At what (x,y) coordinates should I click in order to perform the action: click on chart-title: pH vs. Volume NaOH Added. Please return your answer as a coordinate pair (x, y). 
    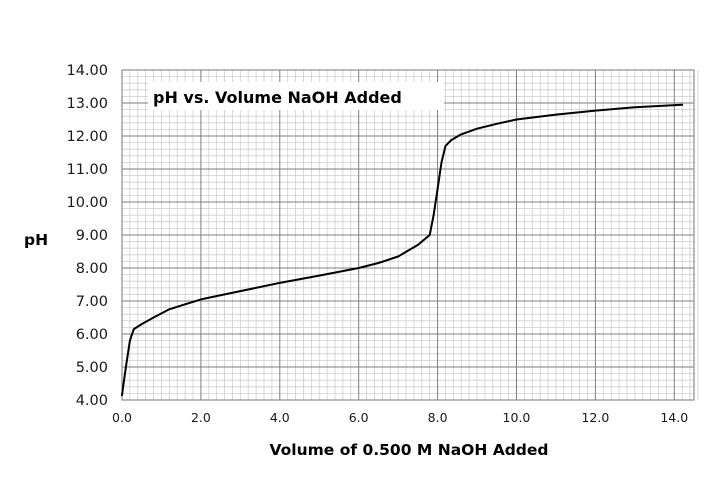
    Looking at the image, I should click on (277, 97).